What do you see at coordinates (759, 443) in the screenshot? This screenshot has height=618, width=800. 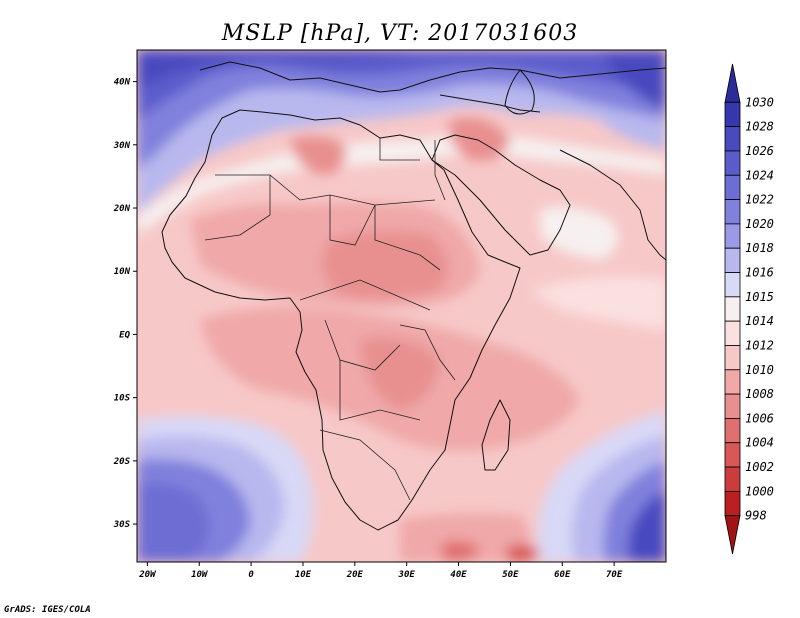 I see `colorbar-level-label: 1004` at bounding box center [759, 443].